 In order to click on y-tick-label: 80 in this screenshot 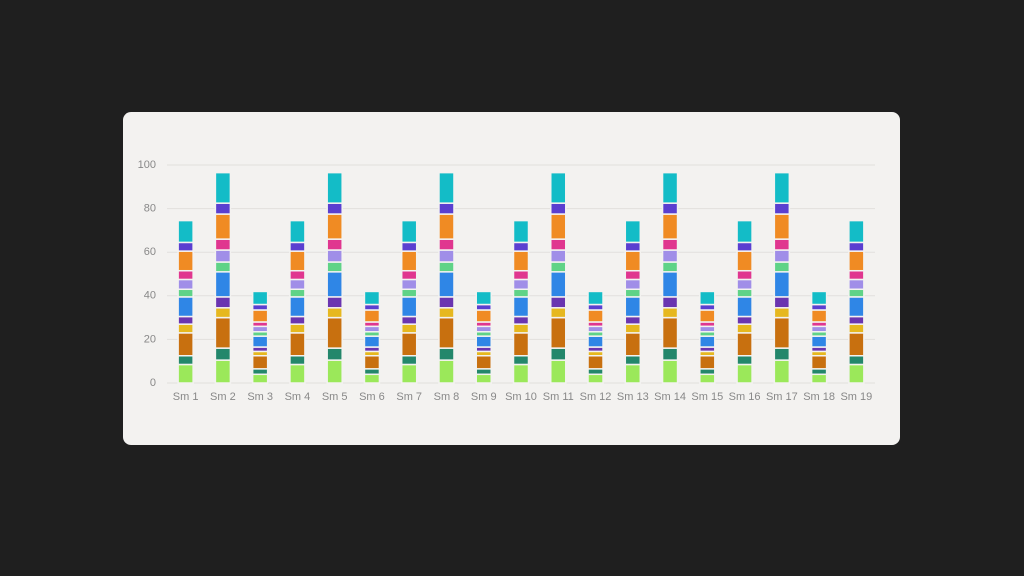, I will do `click(150, 209)`.